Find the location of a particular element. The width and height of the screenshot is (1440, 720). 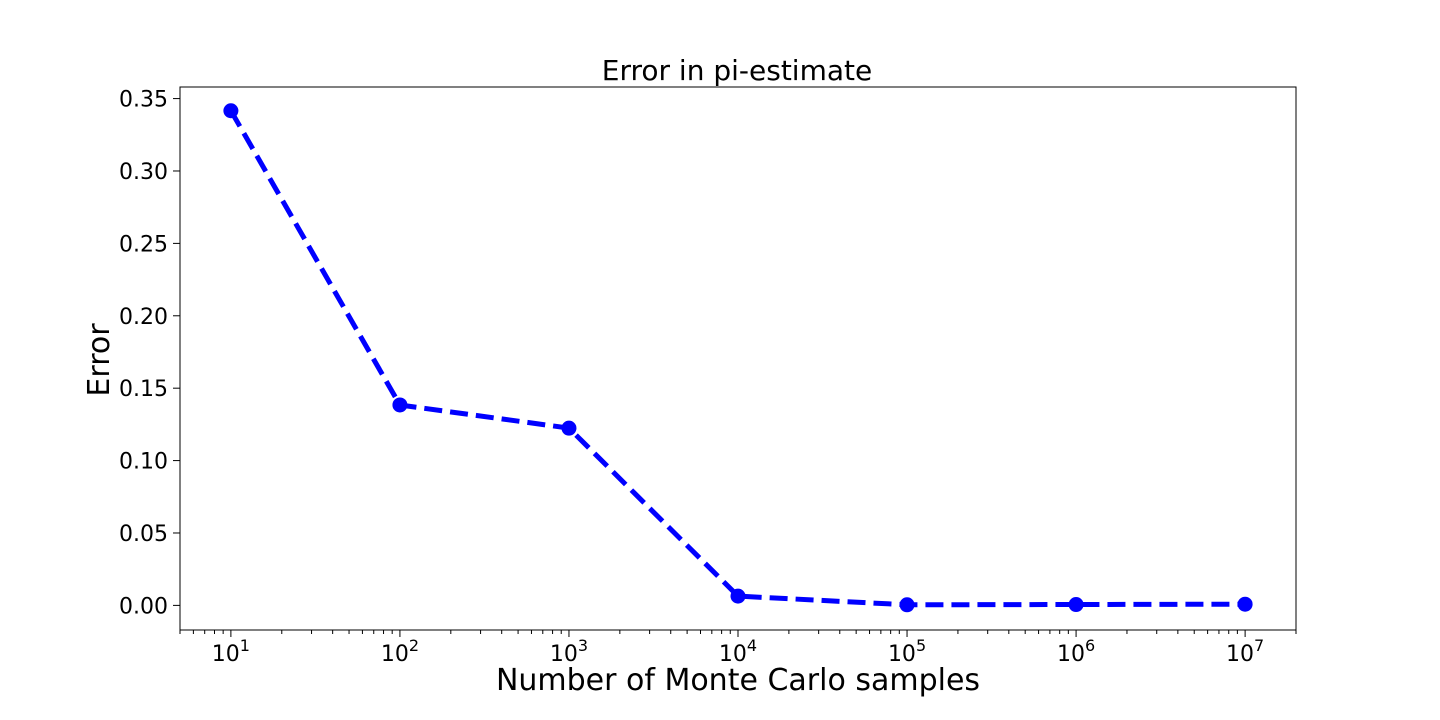

x-tick-label-5: 10⁶ is located at coordinates (1076, 651).